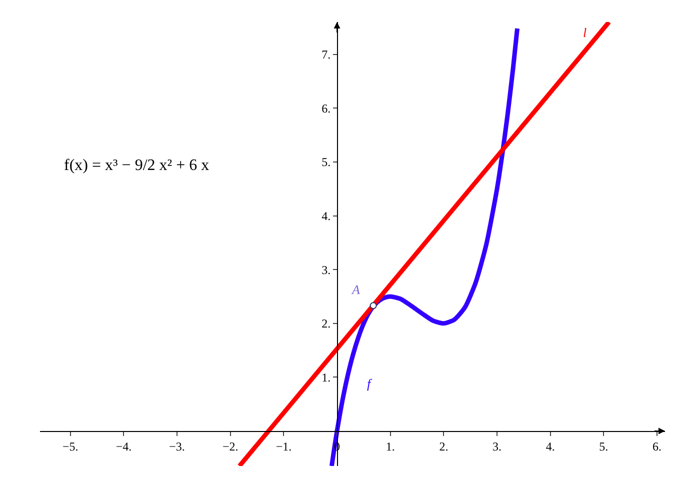 The height and width of the screenshot is (493, 692). I want to click on annotation: f(x) = x³ − 9/2 x² + 6 x, so click(137, 165).